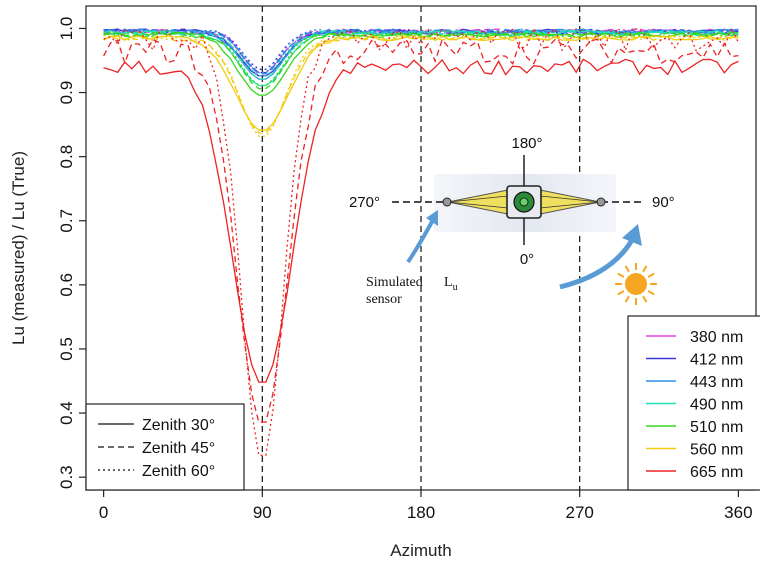  I want to click on x-axis: 0 90 180 270 360, so click(426, 506).